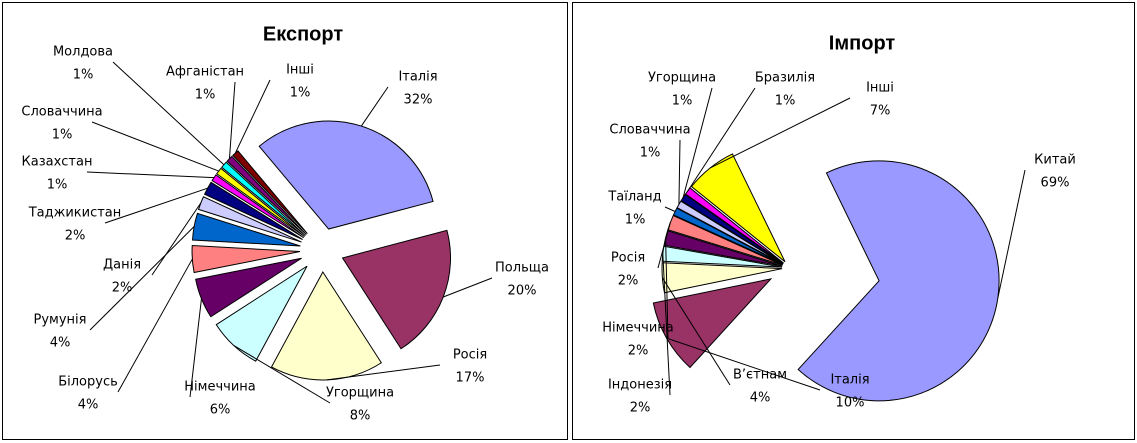 This screenshot has width=1137, height=443. What do you see at coordinates (60, 320) in the screenshot?
I see `slice-label: Румунія` at bounding box center [60, 320].